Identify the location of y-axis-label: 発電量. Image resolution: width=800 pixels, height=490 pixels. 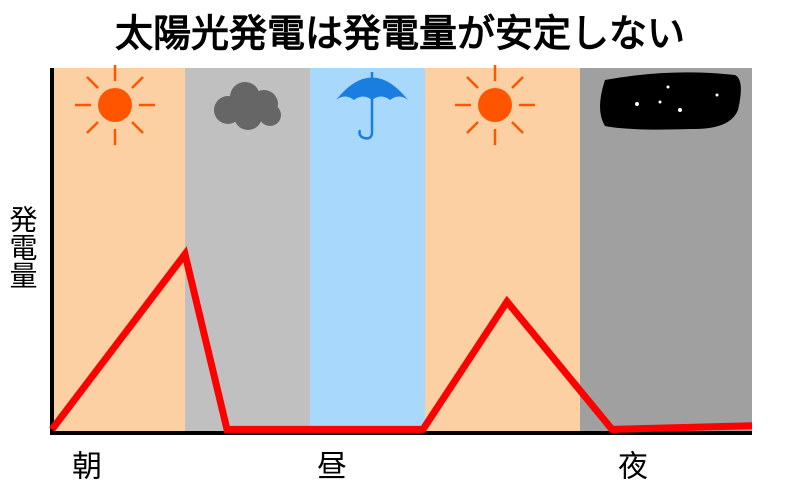
(22, 247).